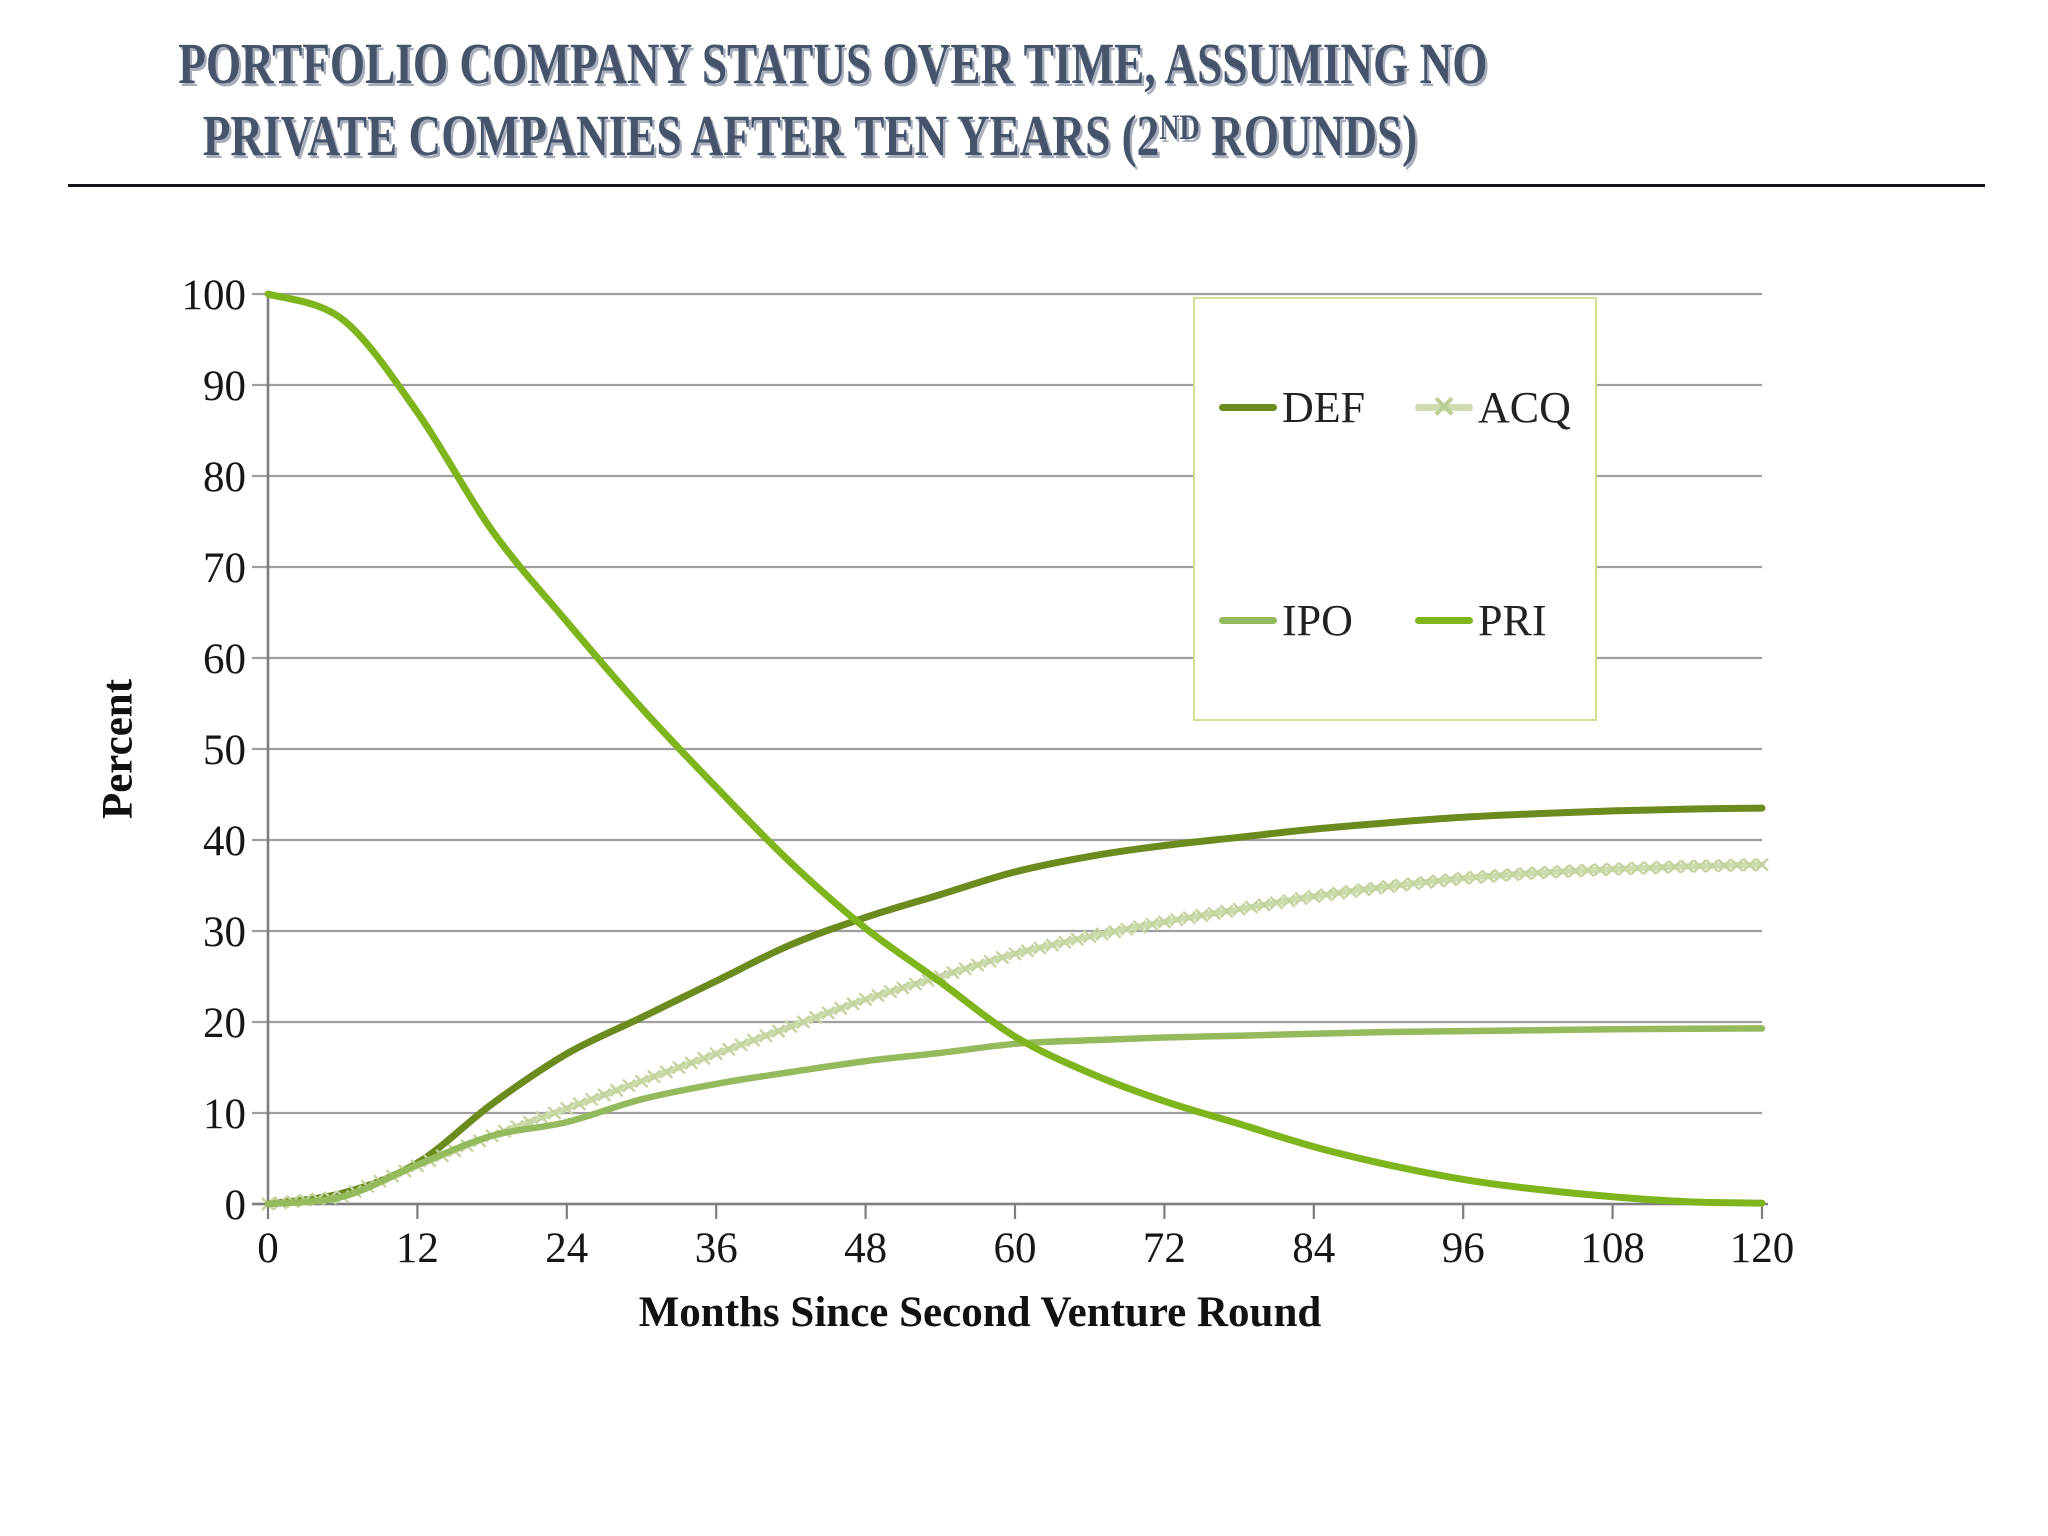 This screenshot has width=2048, height=1536. I want to click on legend-label-acq: ACQ, so click(1524, 407).